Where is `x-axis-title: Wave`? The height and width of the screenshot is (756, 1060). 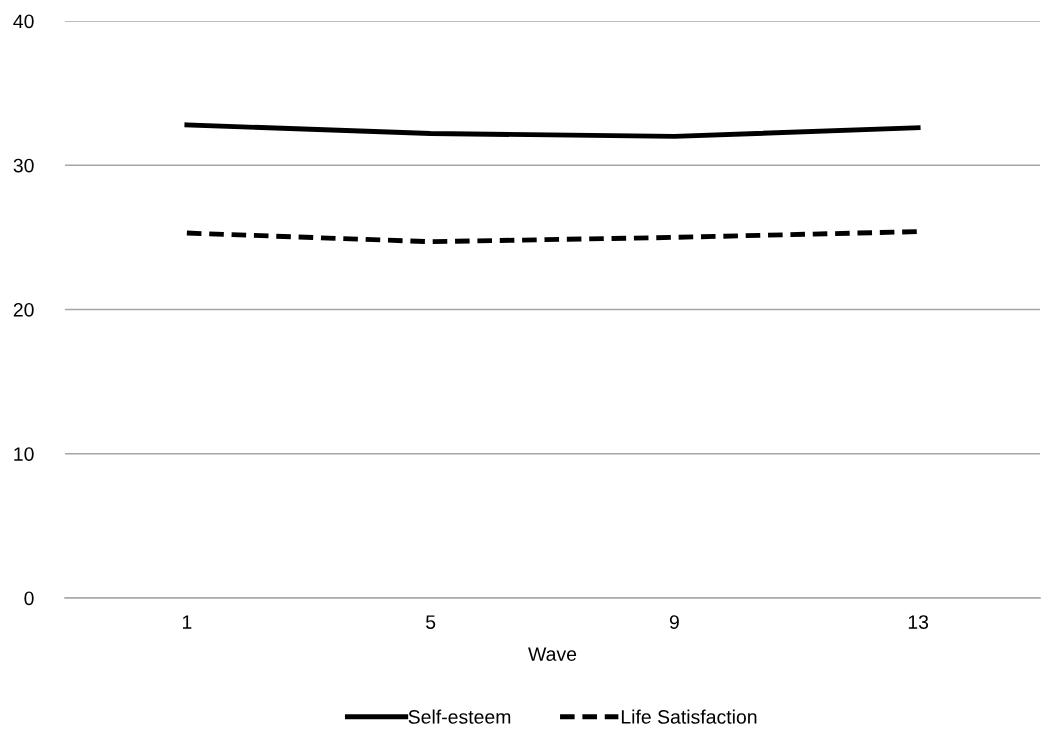
x-axis-title: Wave is located at coordinates (552, 654).